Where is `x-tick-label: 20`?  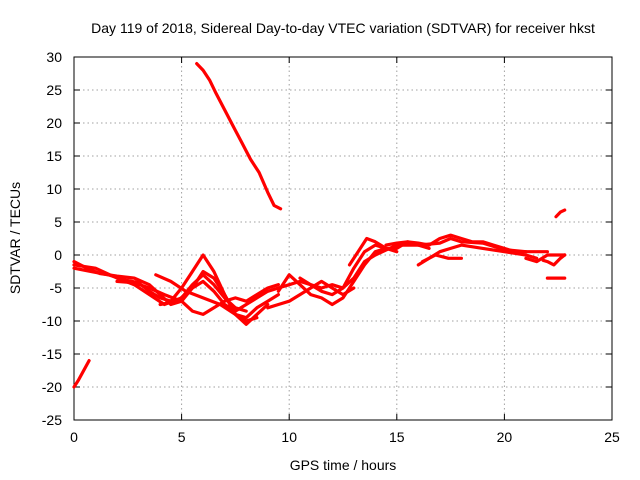
x-tick-label: 20 is located at coordinates (505, 437).